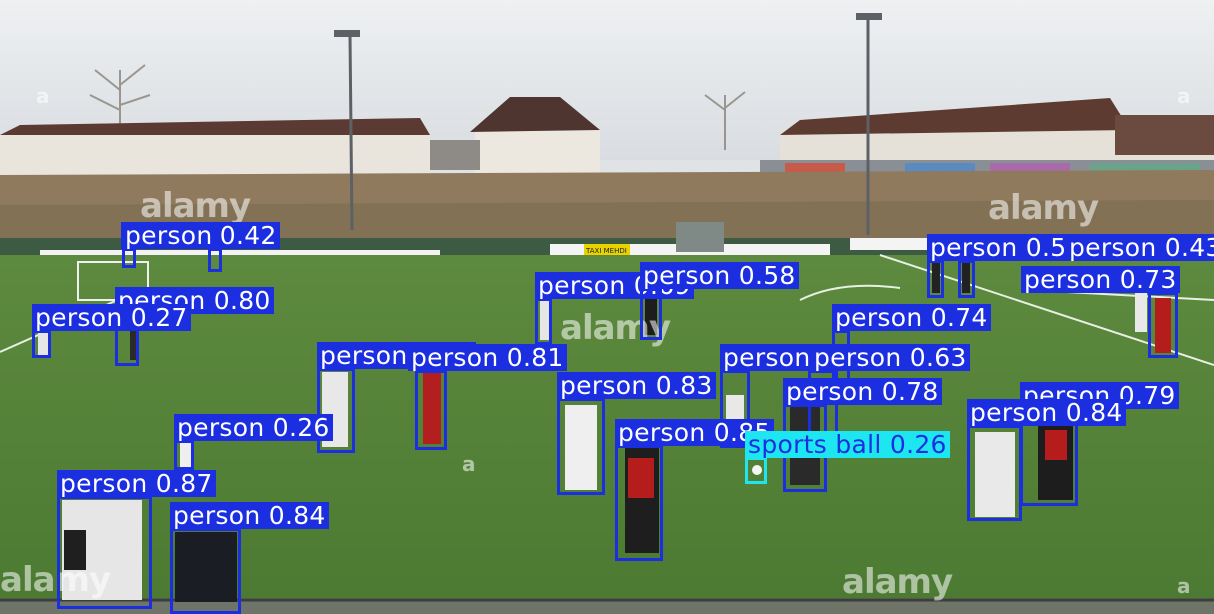  Describe the element at coordinates (1140, 247) in the screenshot. I see `detection-label: person 0.43` at that location.